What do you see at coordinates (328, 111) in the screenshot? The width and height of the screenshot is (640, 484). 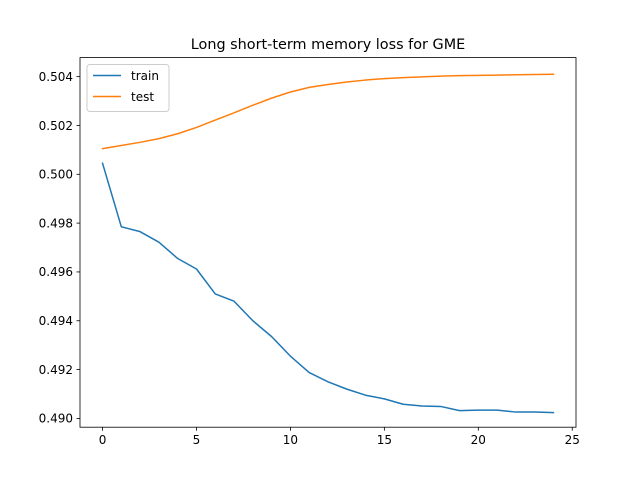 I see `series-line-test` at bounding box center [328, 111].